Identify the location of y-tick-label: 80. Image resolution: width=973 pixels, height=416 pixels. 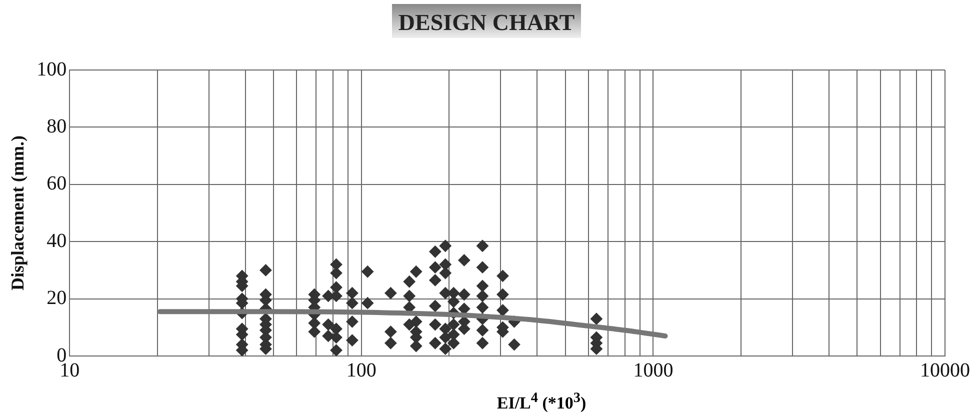
(56, 126).